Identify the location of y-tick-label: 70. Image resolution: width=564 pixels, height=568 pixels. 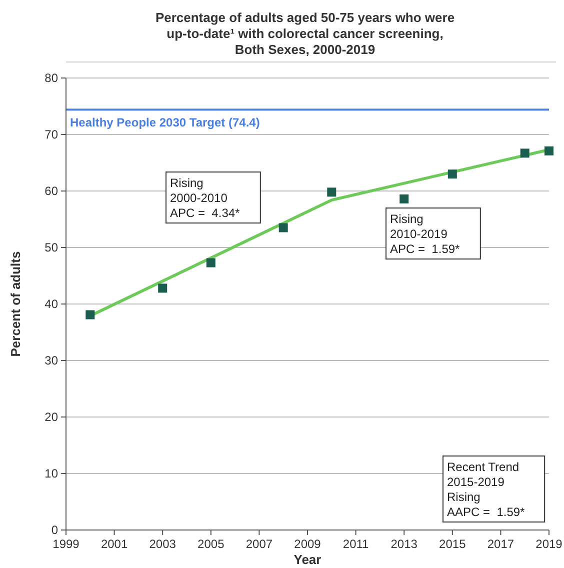
(51, 135).